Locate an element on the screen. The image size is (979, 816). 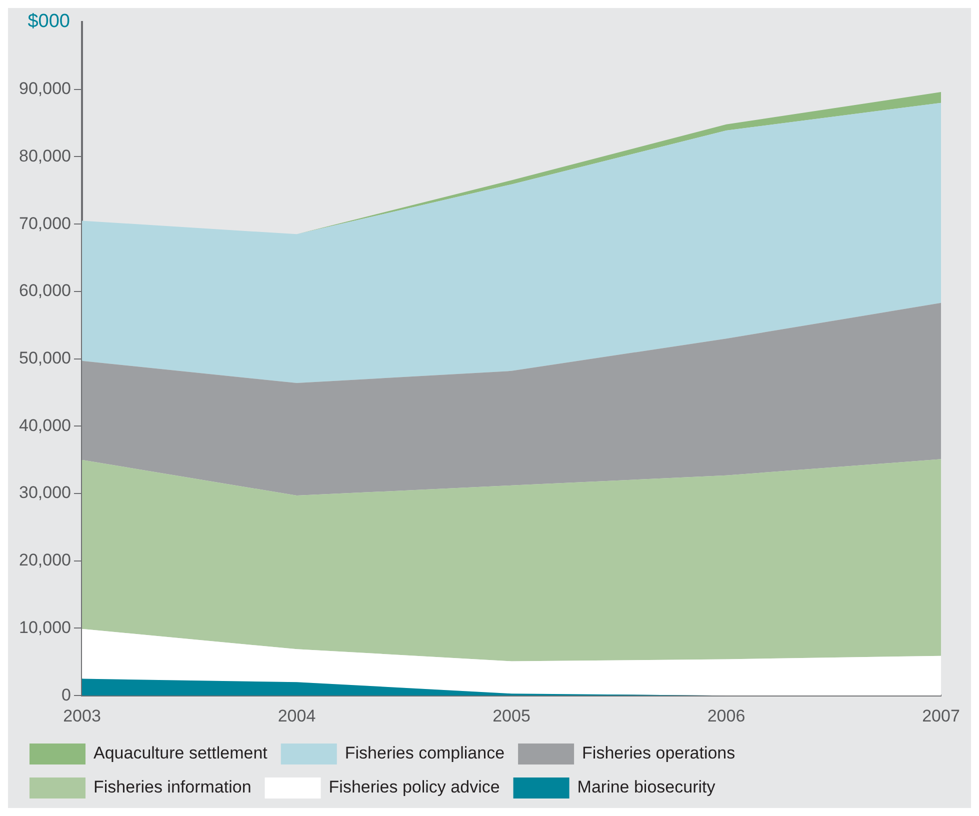
y-tick-label: 30,000 is located at coordinates (44, 492).